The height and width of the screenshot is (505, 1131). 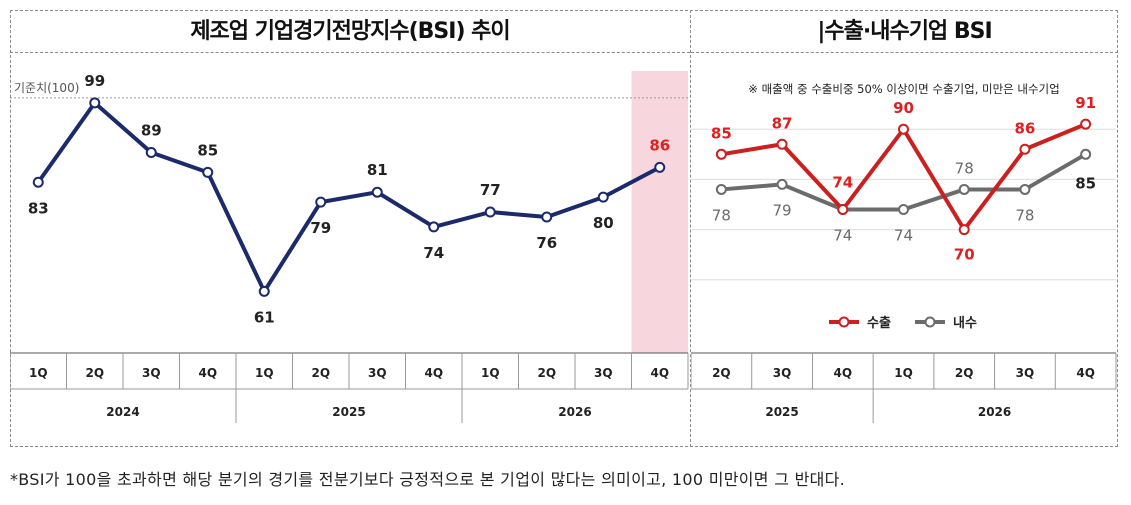 I want to click on export-data-label: 87, so click(x=782, y=123).